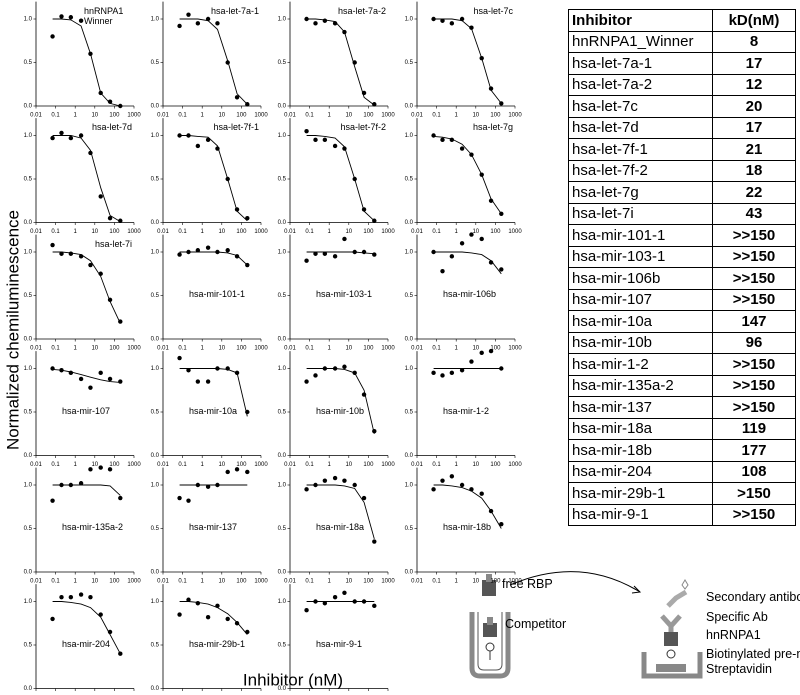 This screenshot has width=800, height=695. Describe the element at coordinates (682, 170) in the screenshot. I see `table-row: hsa-let-7f-2 18` at that location.